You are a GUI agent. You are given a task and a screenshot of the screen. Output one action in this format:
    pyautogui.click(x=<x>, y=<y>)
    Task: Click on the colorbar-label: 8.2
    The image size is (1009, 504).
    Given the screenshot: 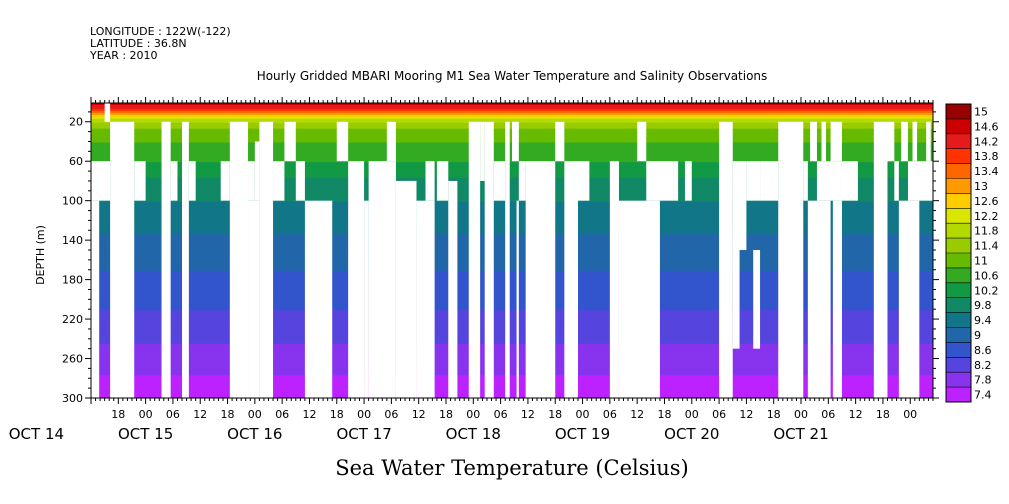 What is the action you would take?
    pyautogui.click(x=983, y=365)
    